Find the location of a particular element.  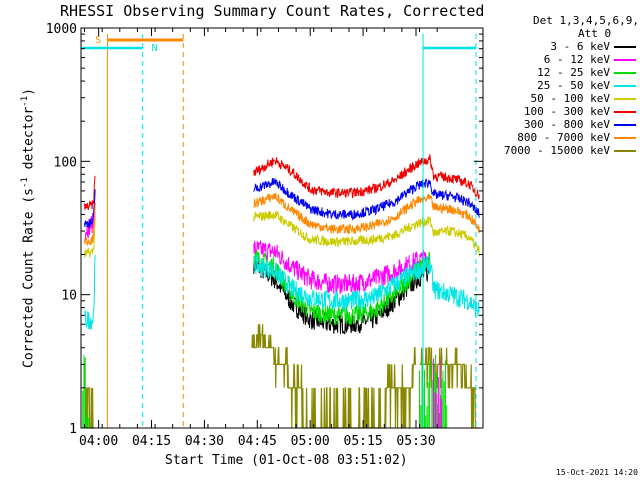

x-tick-label: 05:30 is located at coordinates (415, 441).